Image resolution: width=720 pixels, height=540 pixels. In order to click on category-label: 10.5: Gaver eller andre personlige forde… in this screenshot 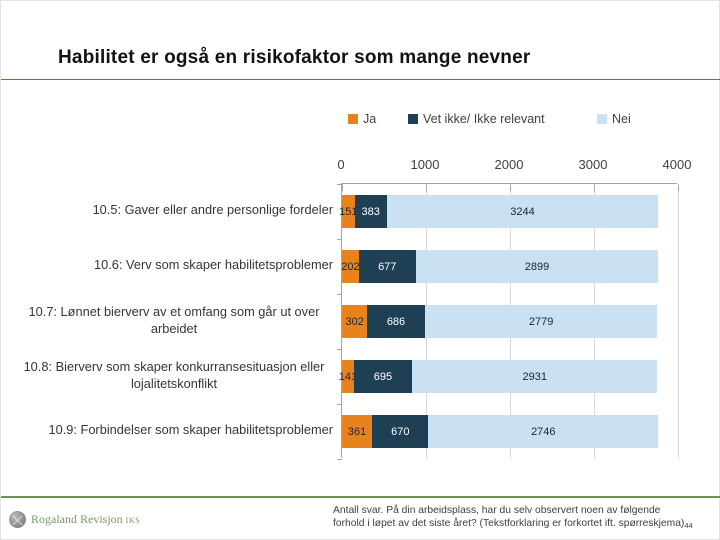, I will do `click(212, 210)`.